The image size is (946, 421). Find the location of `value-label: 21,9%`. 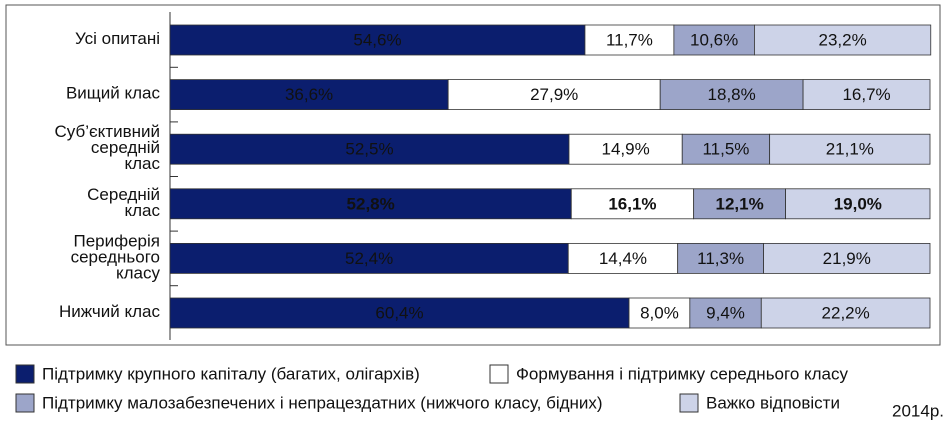

value-label: 21,9% is located at coordinates (847, 258).